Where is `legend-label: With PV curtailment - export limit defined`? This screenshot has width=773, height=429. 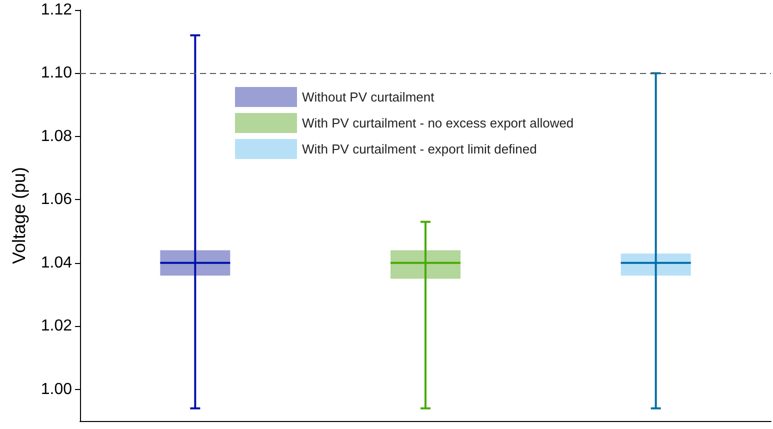 legend-label: With PV curtailment - export limit defined is located at coordinates (419, 149).